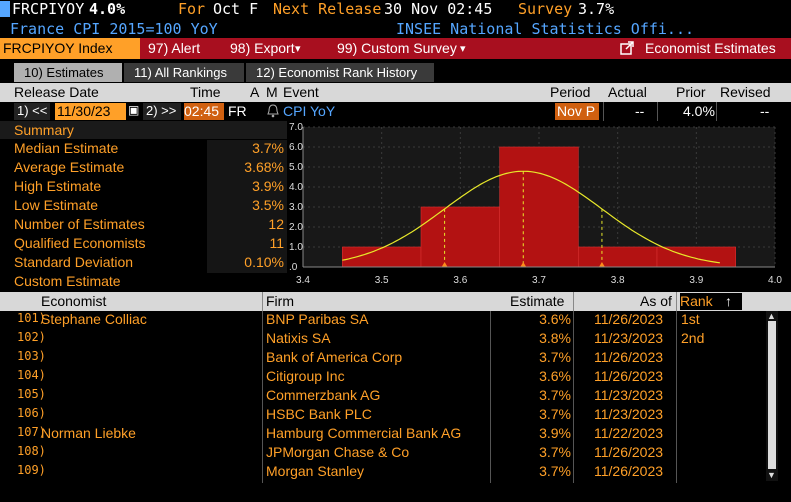 The width and height of the screenshot is (791, 502). I want to click on prev-release-button: 1) <<, so click(32, 111).